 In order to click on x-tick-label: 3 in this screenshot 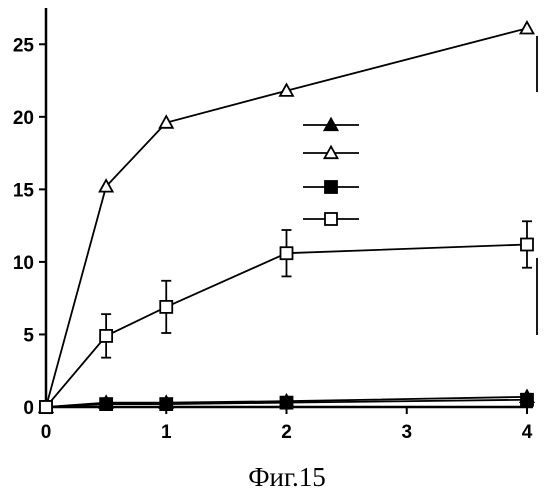, I will do `click(406, 432)`.